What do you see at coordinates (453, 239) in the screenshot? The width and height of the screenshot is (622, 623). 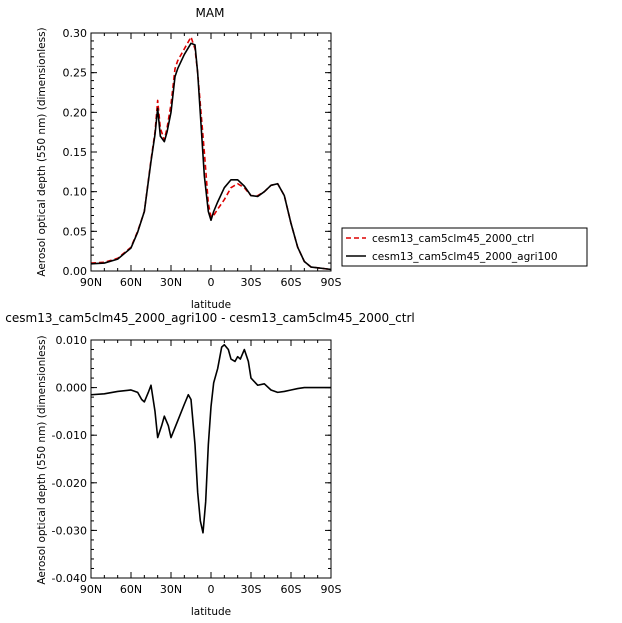 I see `legend-ctrl-label: cesm13_cam5clm45_2000_ctrl` at bounding box center [453, 239].